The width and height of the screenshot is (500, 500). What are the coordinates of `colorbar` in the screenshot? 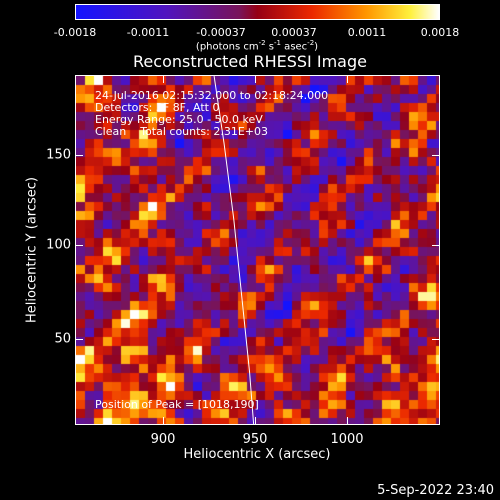 It's located at (257, 12).